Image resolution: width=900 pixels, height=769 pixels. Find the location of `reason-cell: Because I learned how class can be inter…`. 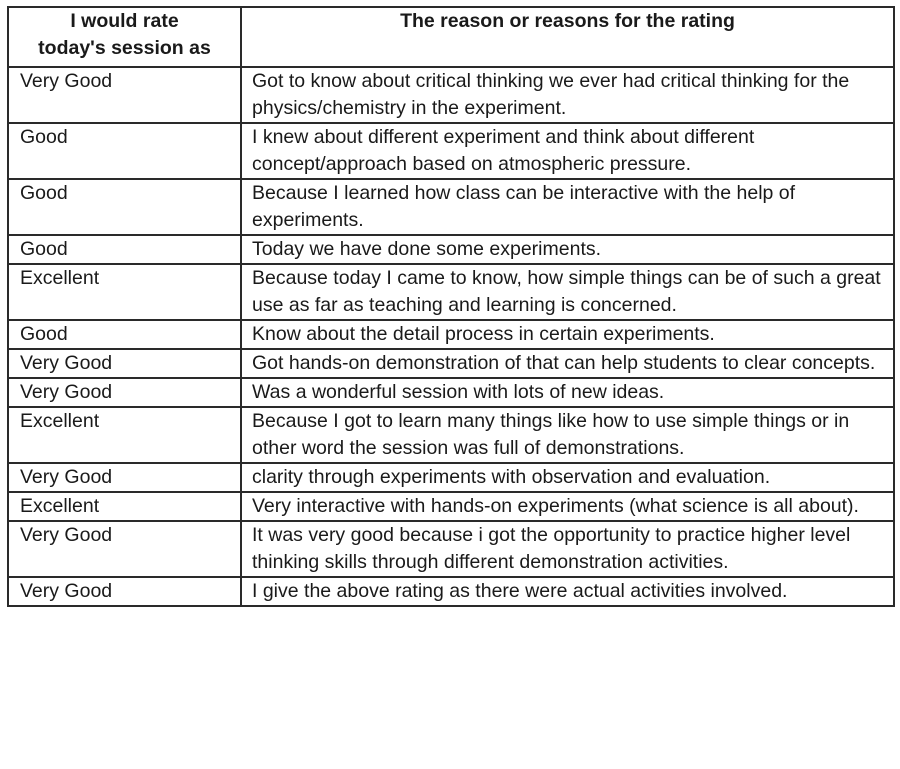

reason-cell: Because I learned how class can be inter… is located at coordinates (567, 207).